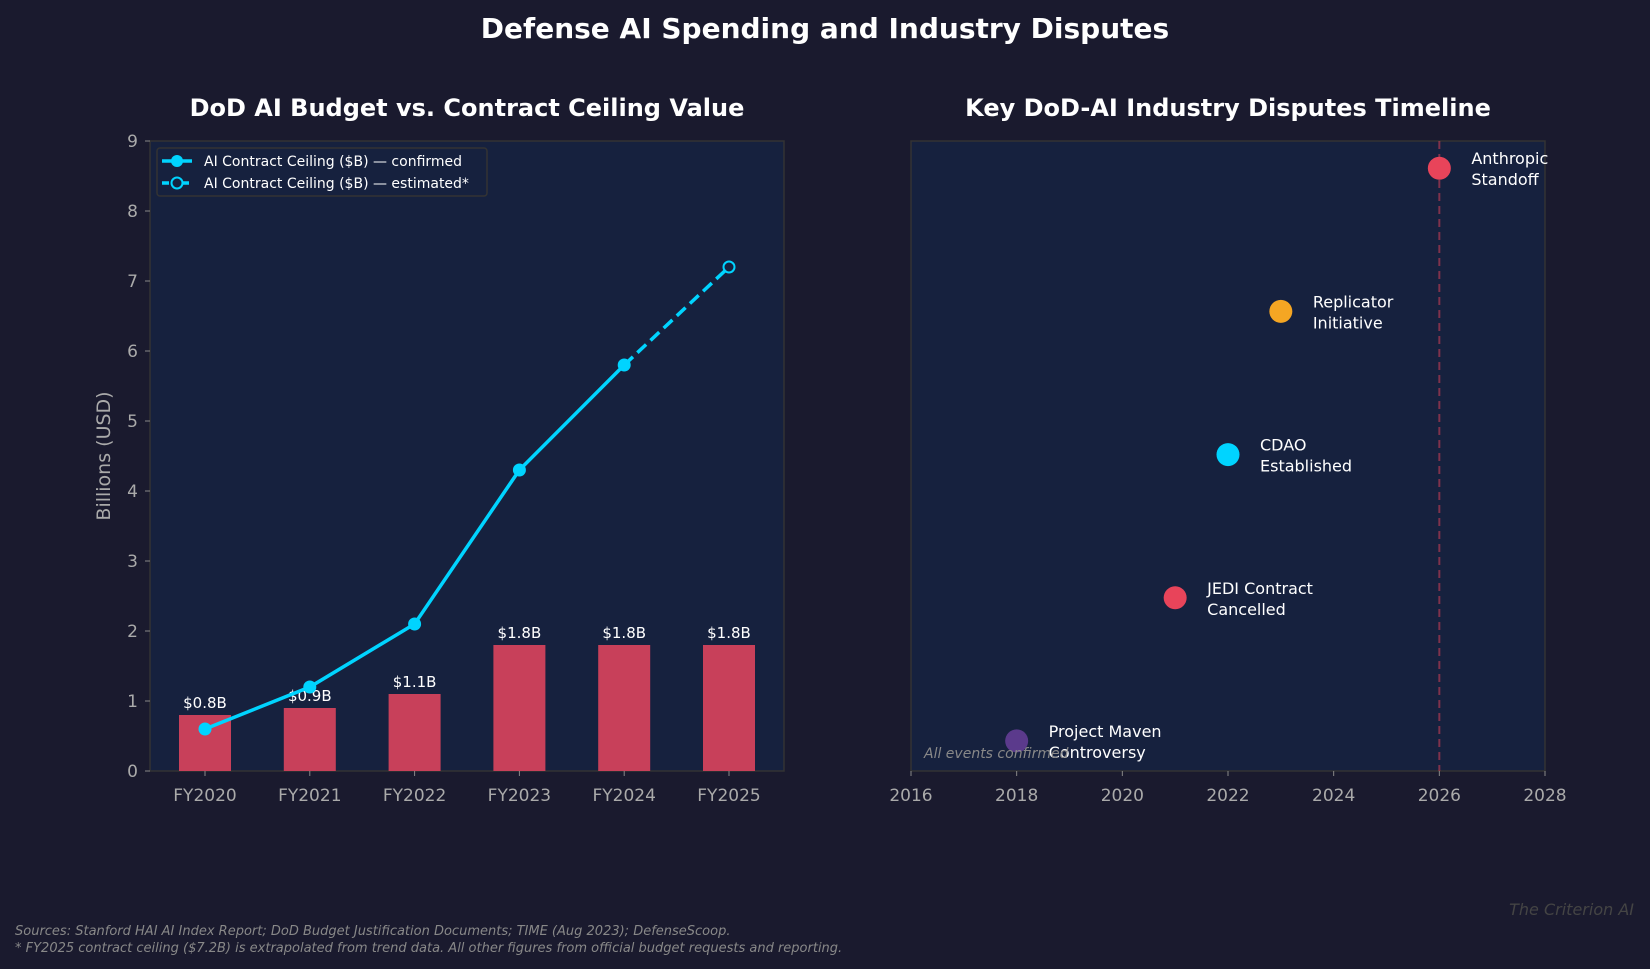 This screenshot has width=1650, height=969. Describe the element at coordinates (132, 352) in the screenshot. I see `y-tick-label: 6` at that location.